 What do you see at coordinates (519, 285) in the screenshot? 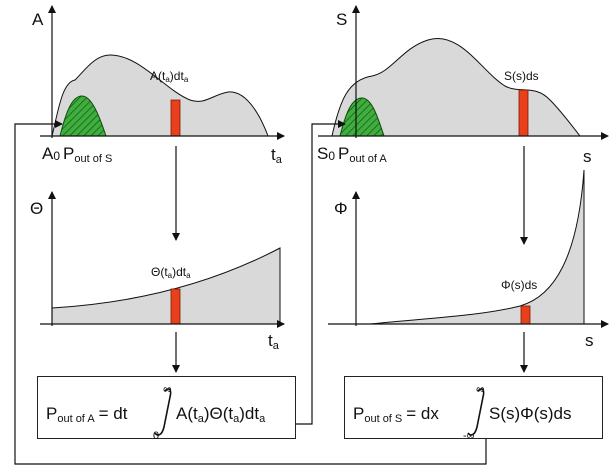
I see `curve-label: Φ(s)ds` at bounding box center [519, 285].